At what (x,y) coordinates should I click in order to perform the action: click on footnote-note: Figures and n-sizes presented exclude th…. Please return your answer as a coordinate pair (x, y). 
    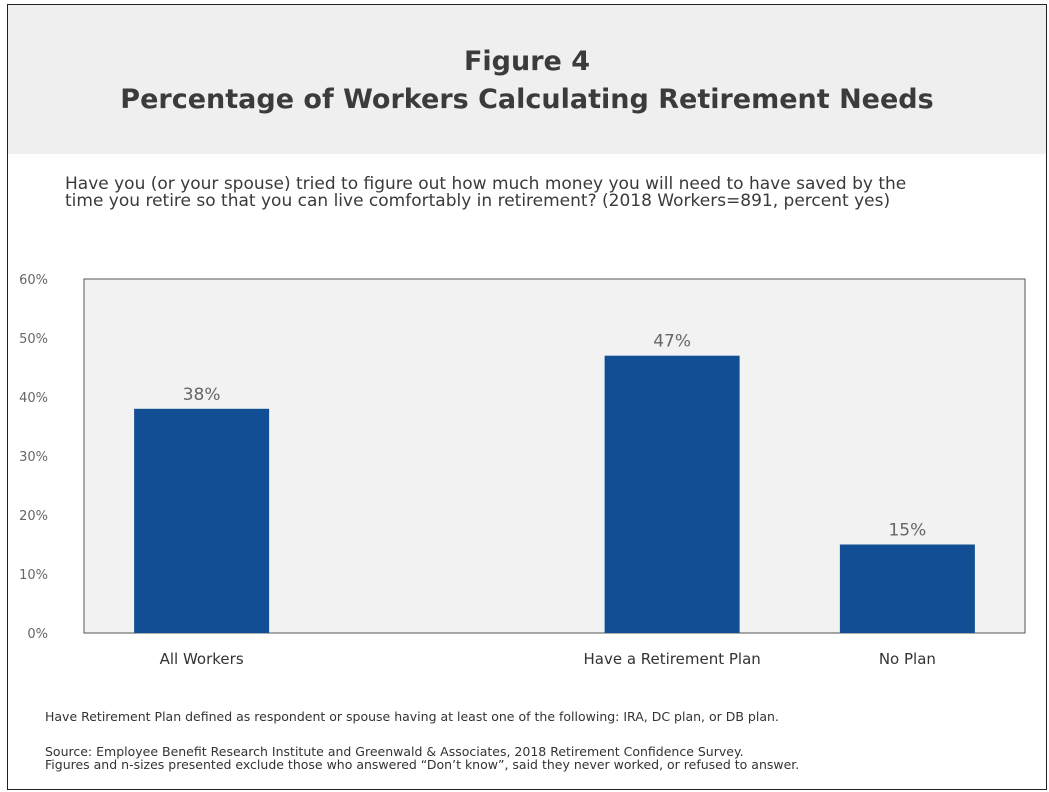
    Looking at the image, I should click on (422, 764).